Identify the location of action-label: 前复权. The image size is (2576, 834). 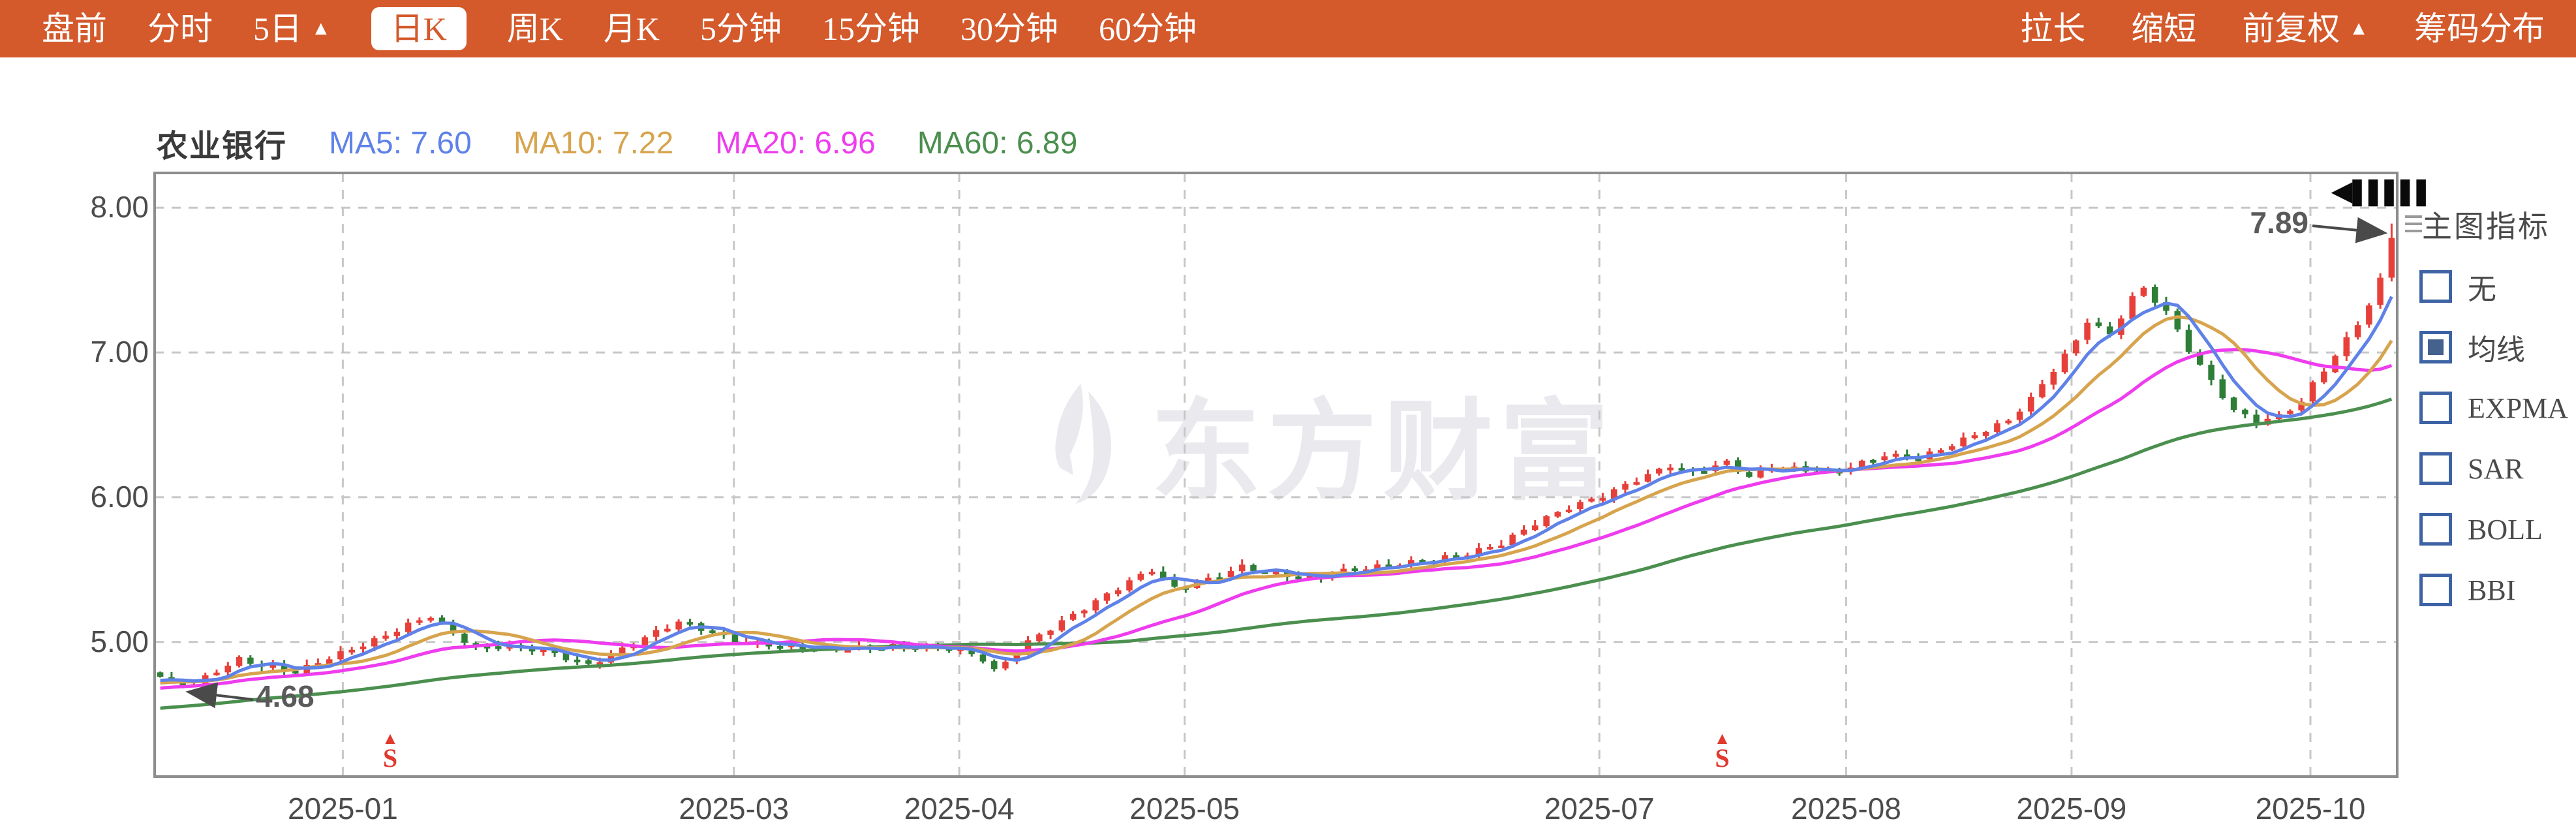
(2291, 28).